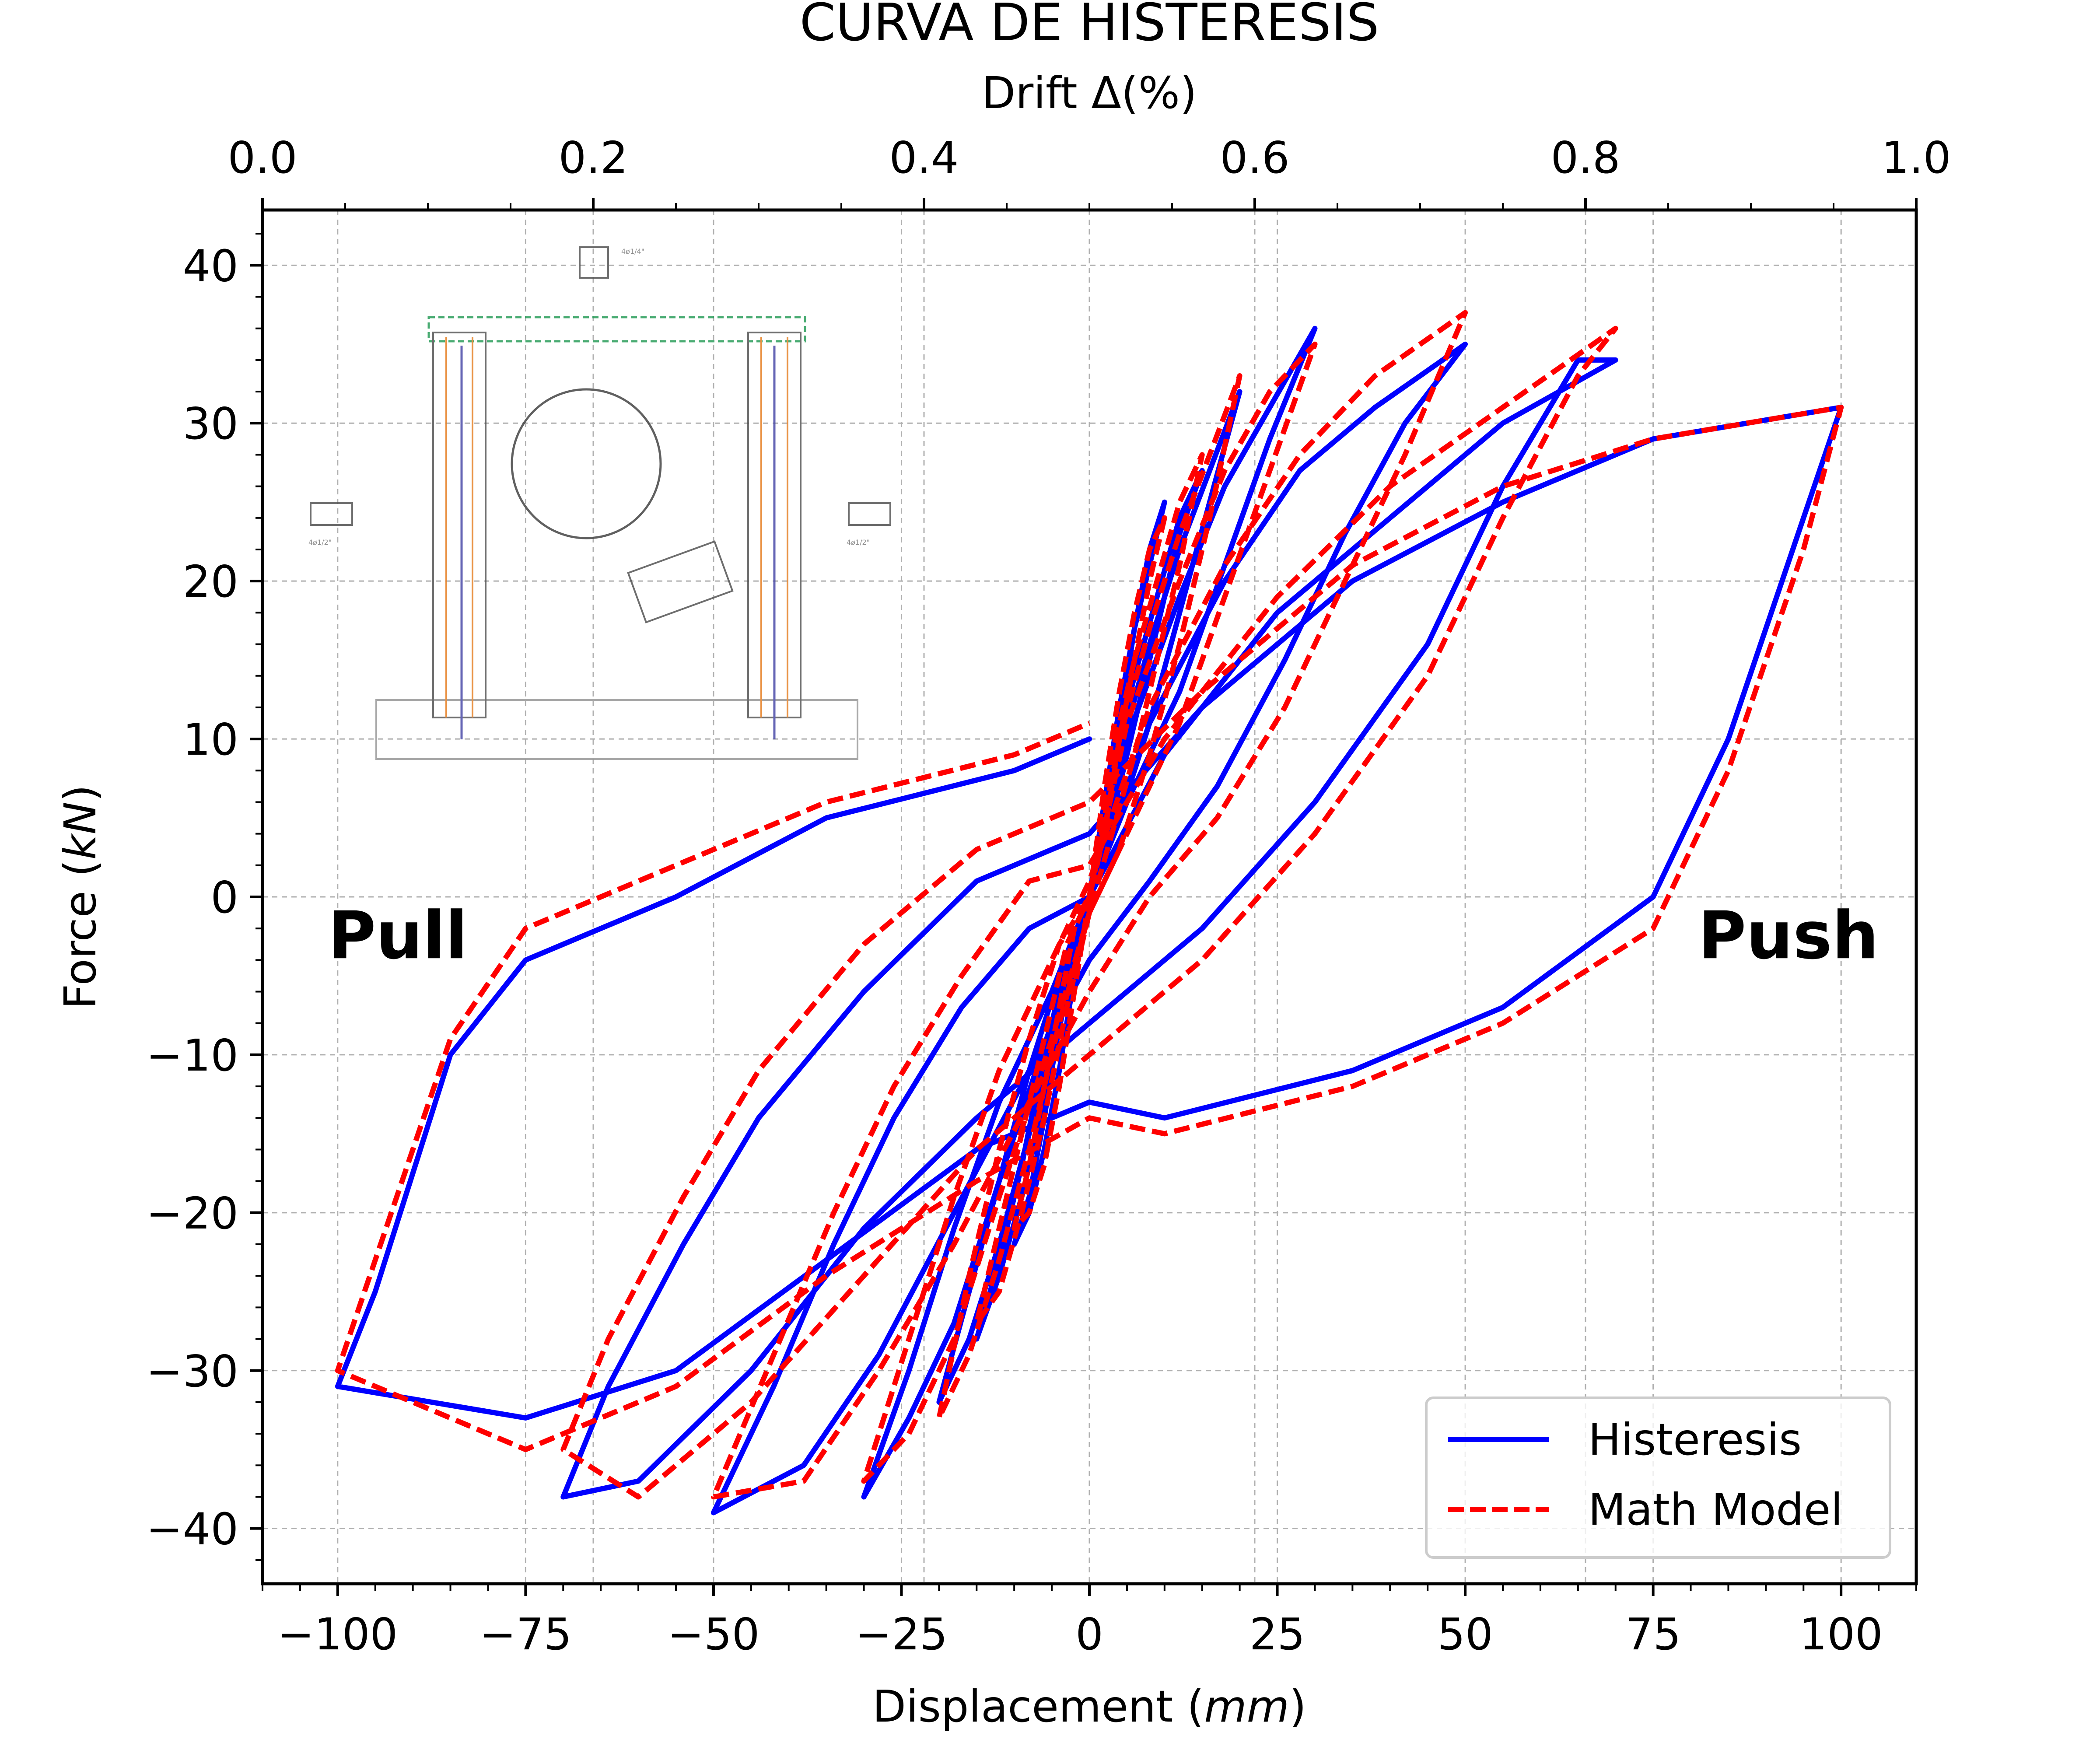  What do you see at coordinates (210, 739) in the screenshot?
I see `y-tick-label-5: 10` at bounding box center [210, 739].